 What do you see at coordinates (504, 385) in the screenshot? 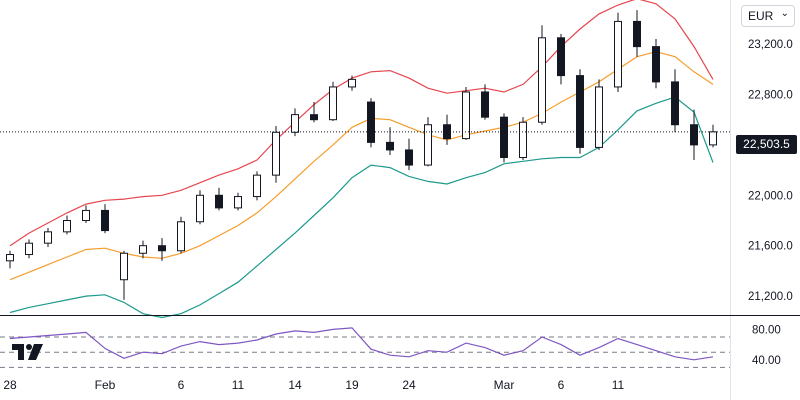
I see `x-tick-label: Mar` at bounding box center [504, 385].